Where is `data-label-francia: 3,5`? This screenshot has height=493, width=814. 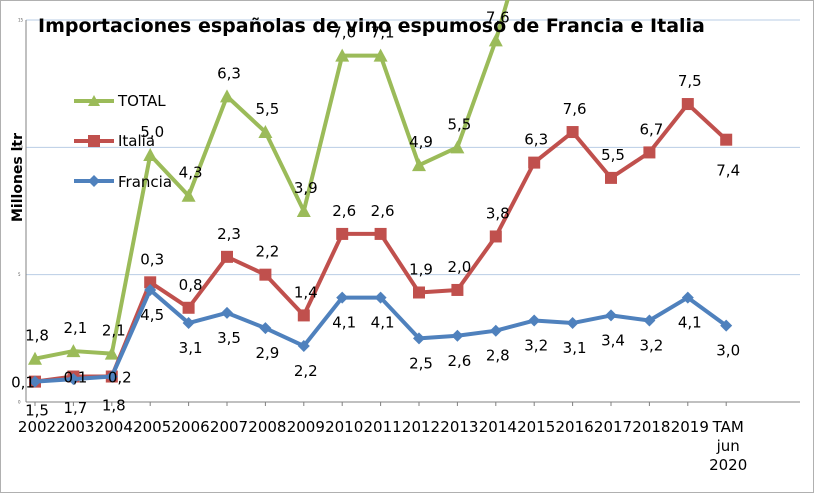 data-label-francia: 3,5 is located at coordinates (229, 338).